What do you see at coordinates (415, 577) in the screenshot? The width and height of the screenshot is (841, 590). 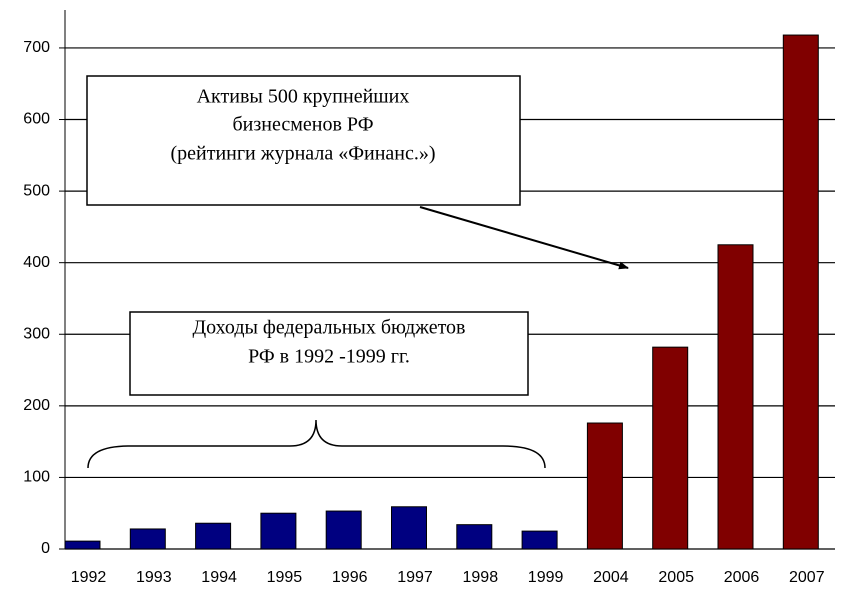 I see `x-tick-label: 1997` at bounding box center [415, 577].